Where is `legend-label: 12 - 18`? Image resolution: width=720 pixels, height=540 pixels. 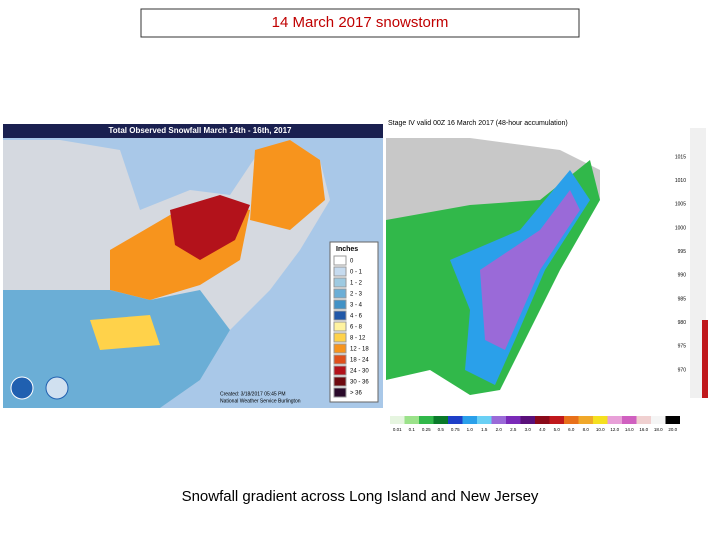
legend-label: 12 - 18 is located at coordinates (359, 350).